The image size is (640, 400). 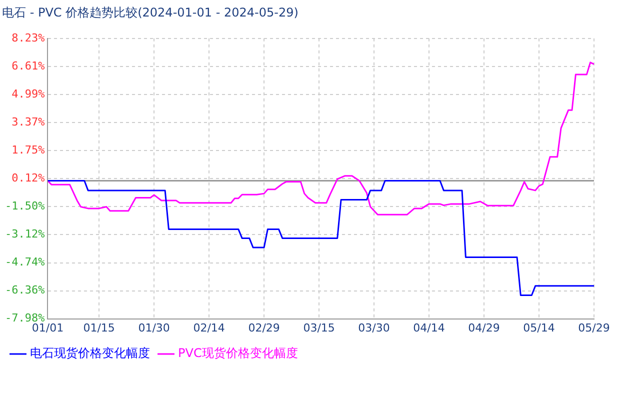 What do you see at coordinates (484, 327) in the screenshot?
I see `x-tick-label: 04/29` at bounding box center [484, 327].